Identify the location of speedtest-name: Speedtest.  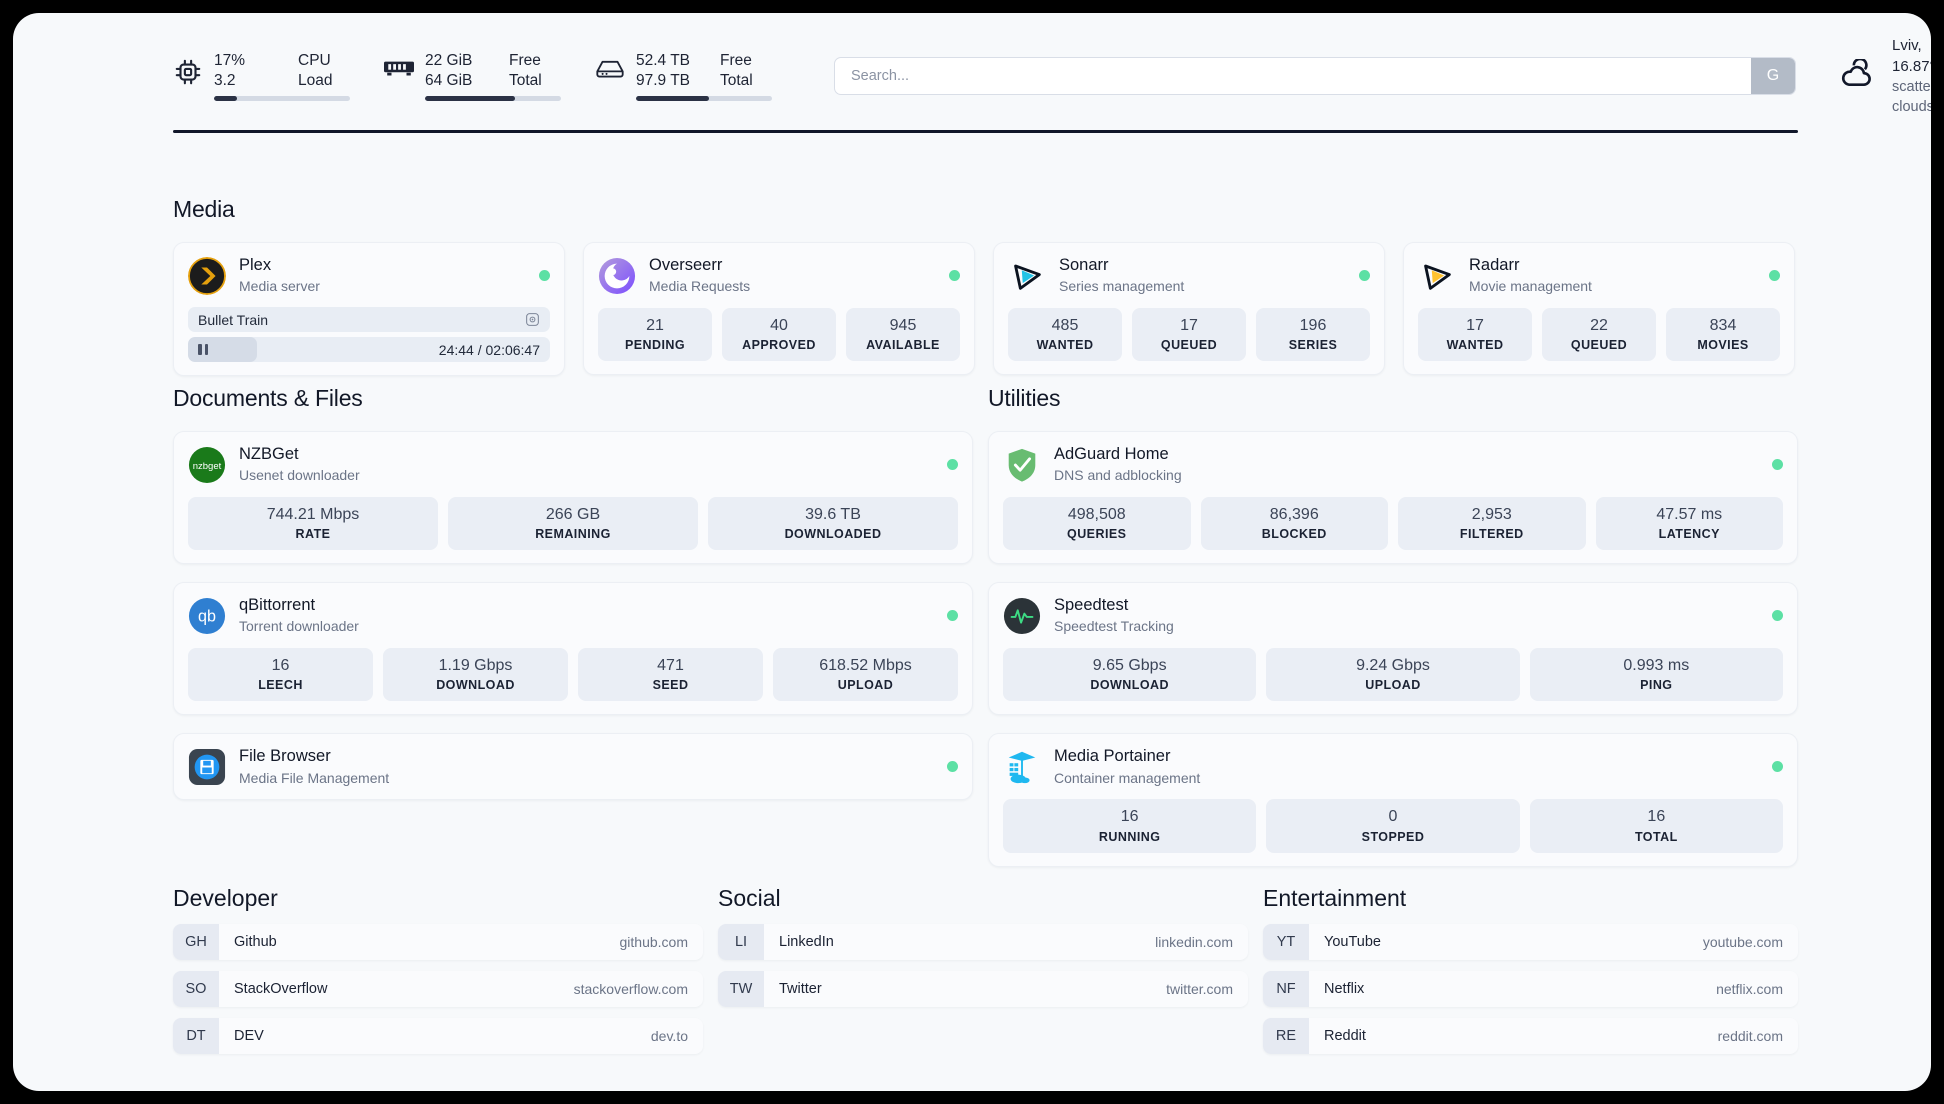
(1091, 605).